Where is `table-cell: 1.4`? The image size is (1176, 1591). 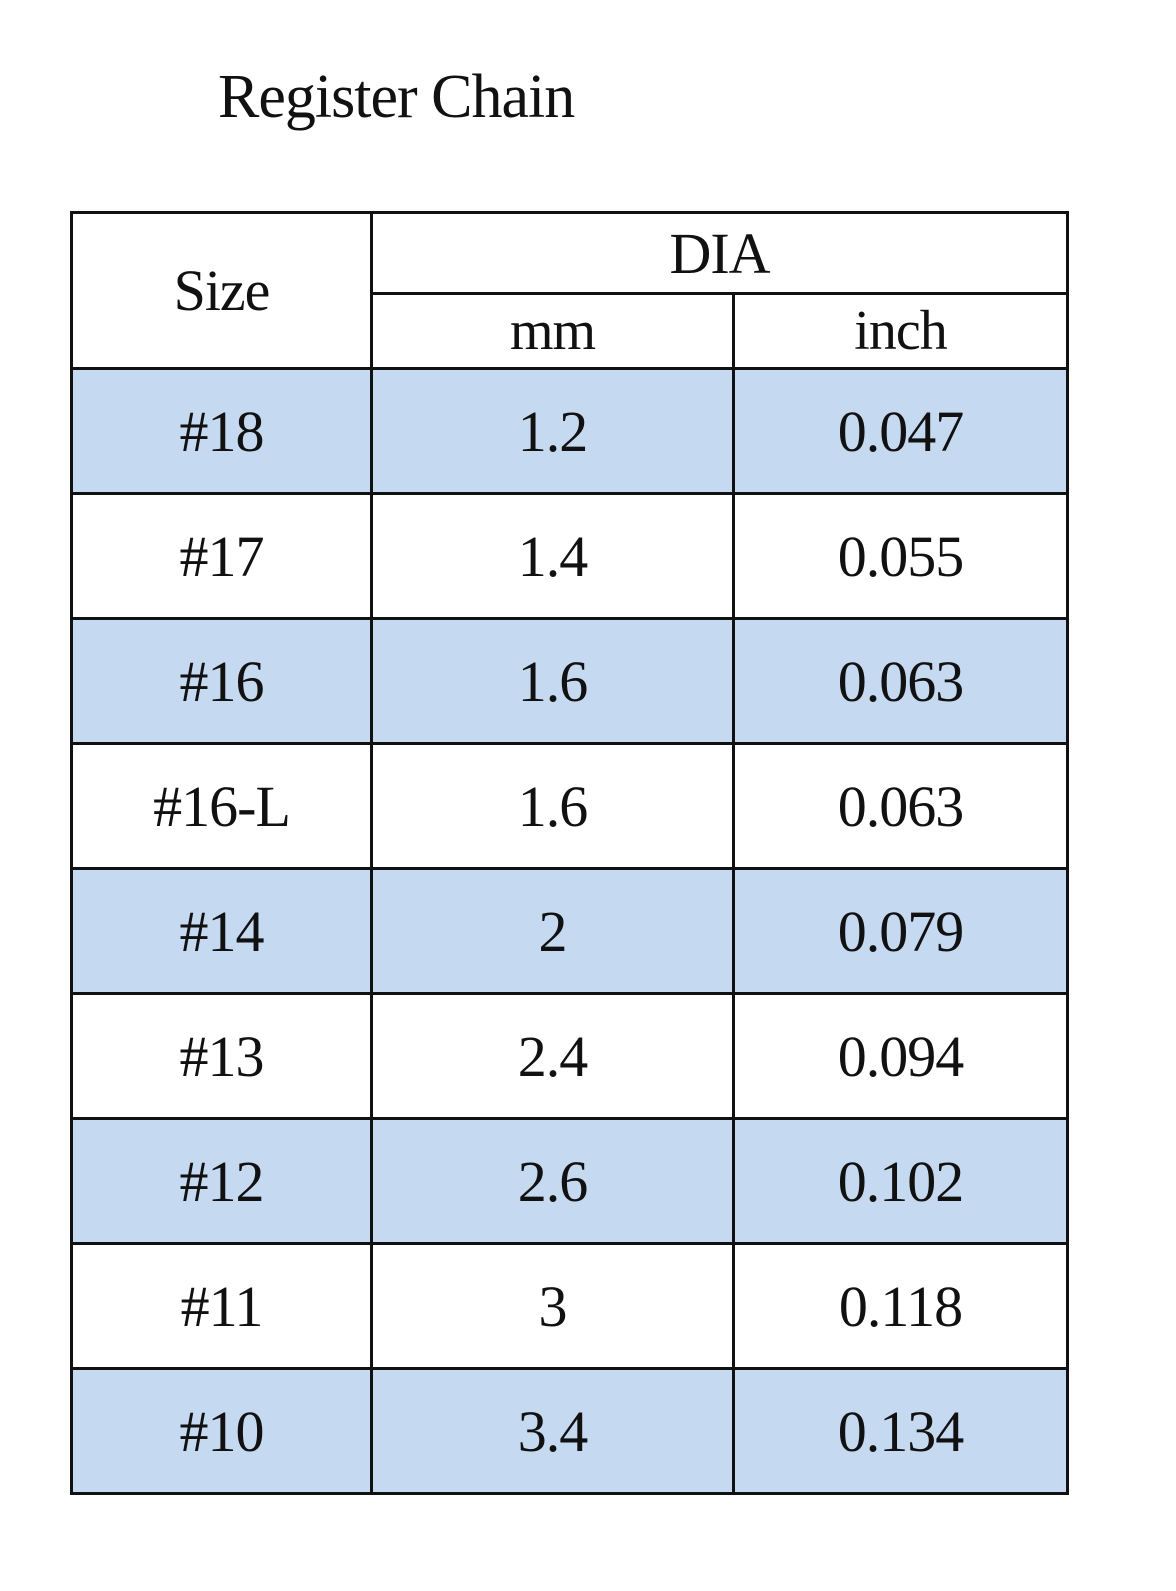 table-cell: 1.4 is located at coordinates (552, 556).